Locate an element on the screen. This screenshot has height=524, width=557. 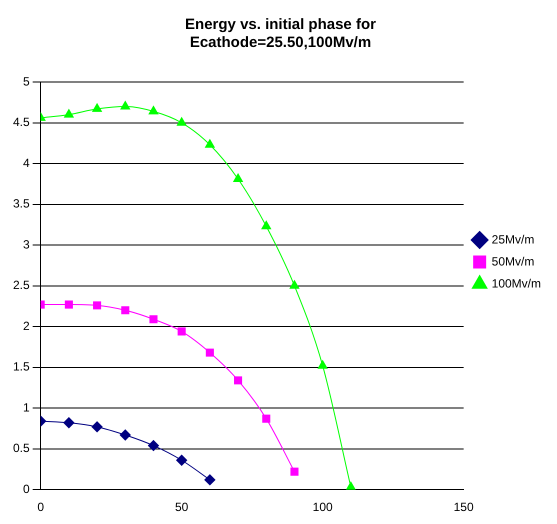
x-tick-label: 0 is located at coordinates (40, 507).